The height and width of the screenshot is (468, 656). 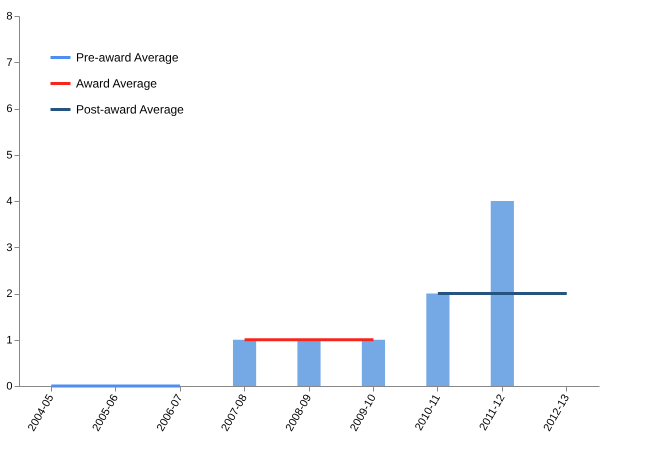 What do you see at coordinates (127, 57) in the screenshot?
I see `legend-label: Pre-award Average` at bounding box center [127, 57].